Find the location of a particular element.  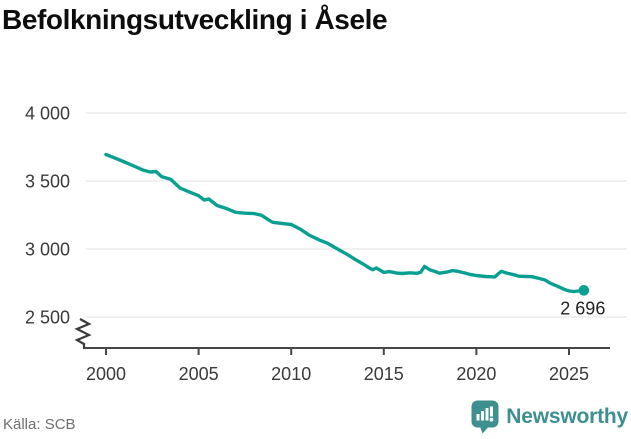

x-tick-label-2010: 2010 is located at coordinates (291, 374).